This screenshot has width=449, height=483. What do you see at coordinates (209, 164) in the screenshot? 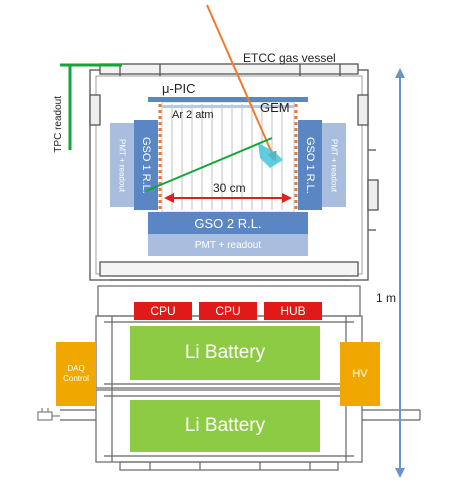
I see `scattered-gamma-track` at bounding box center [209, 164].